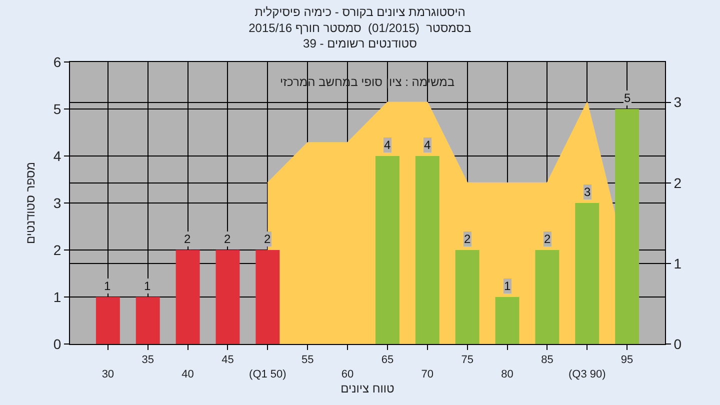  What do you see at coordinates (627, 98) in the screenshot?
I see `data-label: 5` at bounding box center [627, 98].